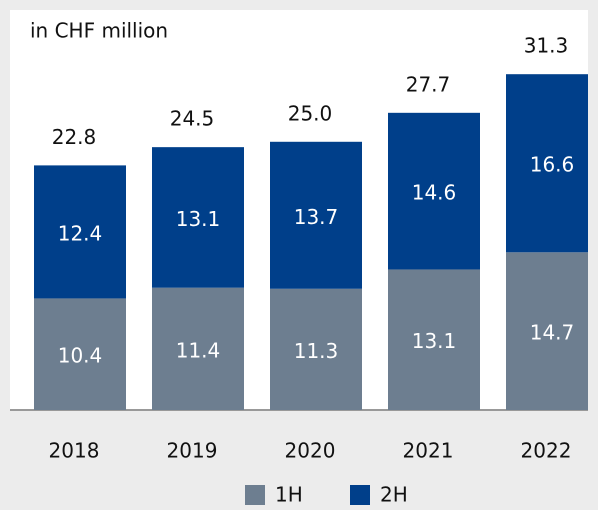 This screenshot has width=598, height=510. Describe the element at coordinates (546, 451) in the screenshot. I see `x-tick-label: 2022` at that location.